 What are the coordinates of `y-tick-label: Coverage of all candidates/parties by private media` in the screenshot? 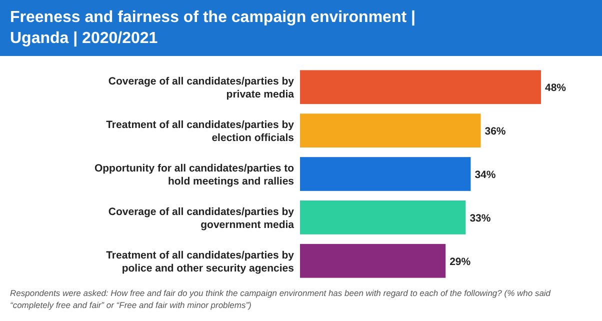 It's located at (201, 88).